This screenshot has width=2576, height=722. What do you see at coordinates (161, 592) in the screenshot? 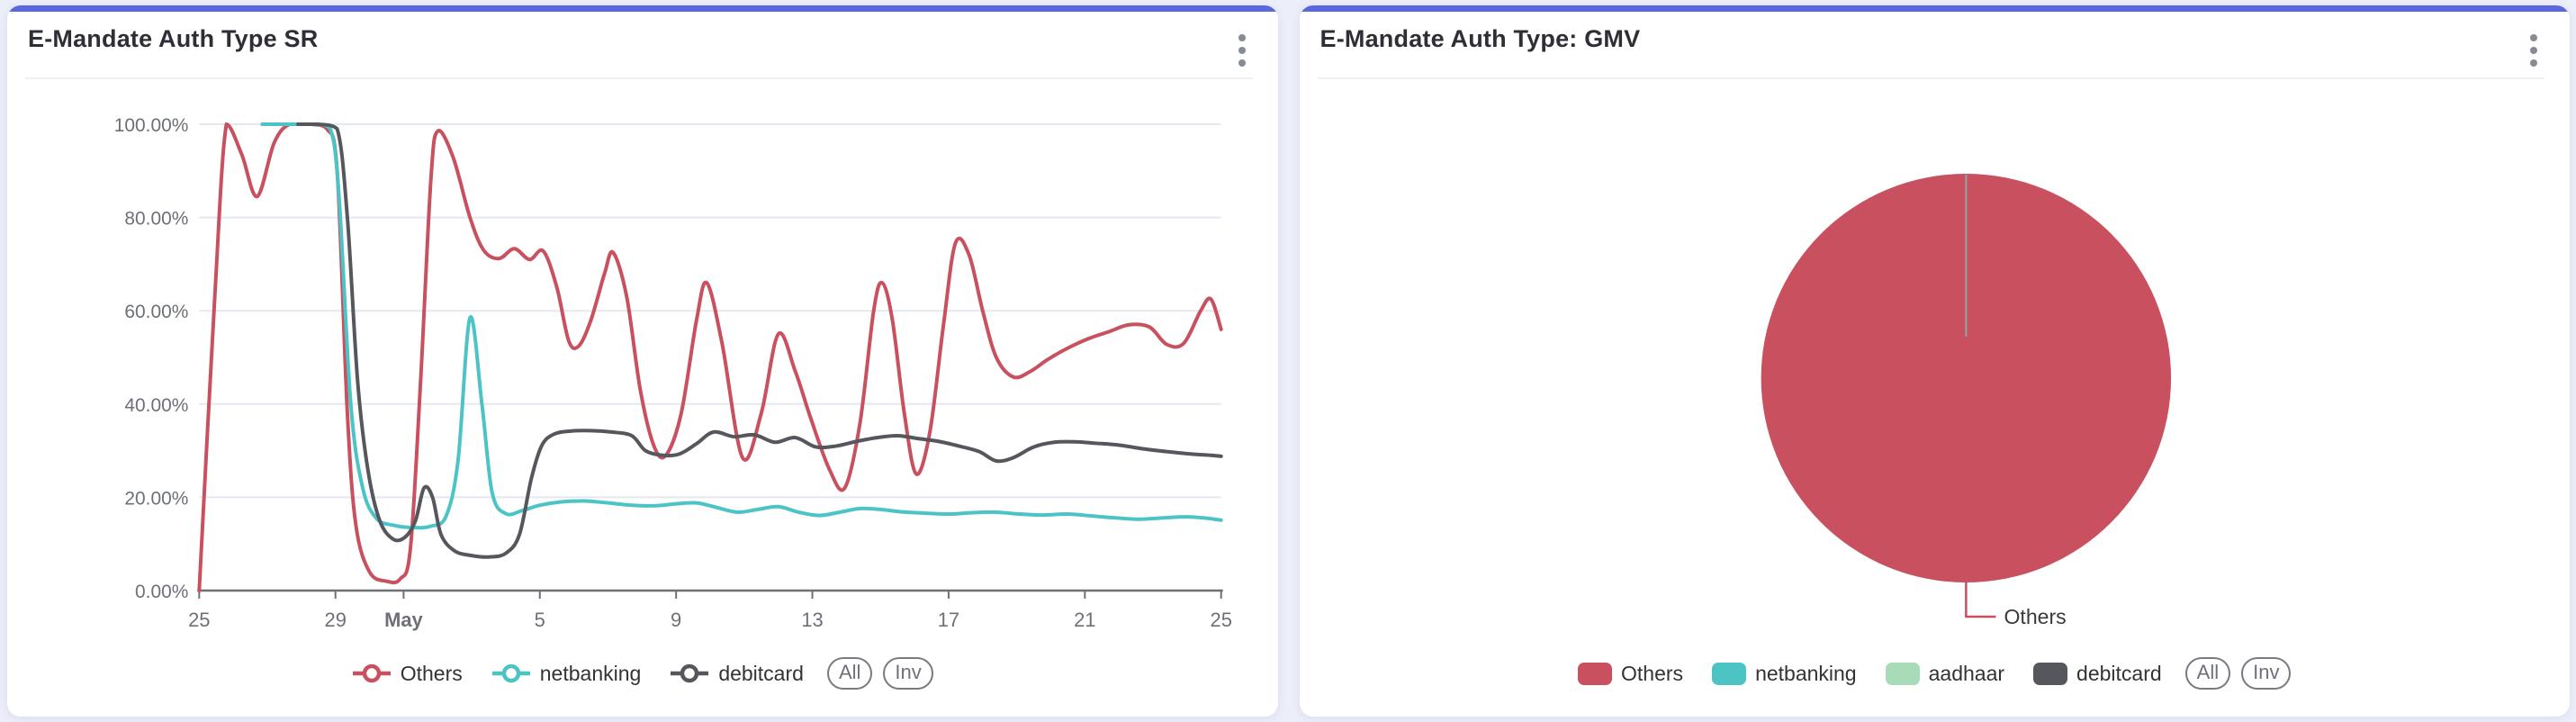
I see `y-axis-label: 0.00%` at bounding box center [161, 592].